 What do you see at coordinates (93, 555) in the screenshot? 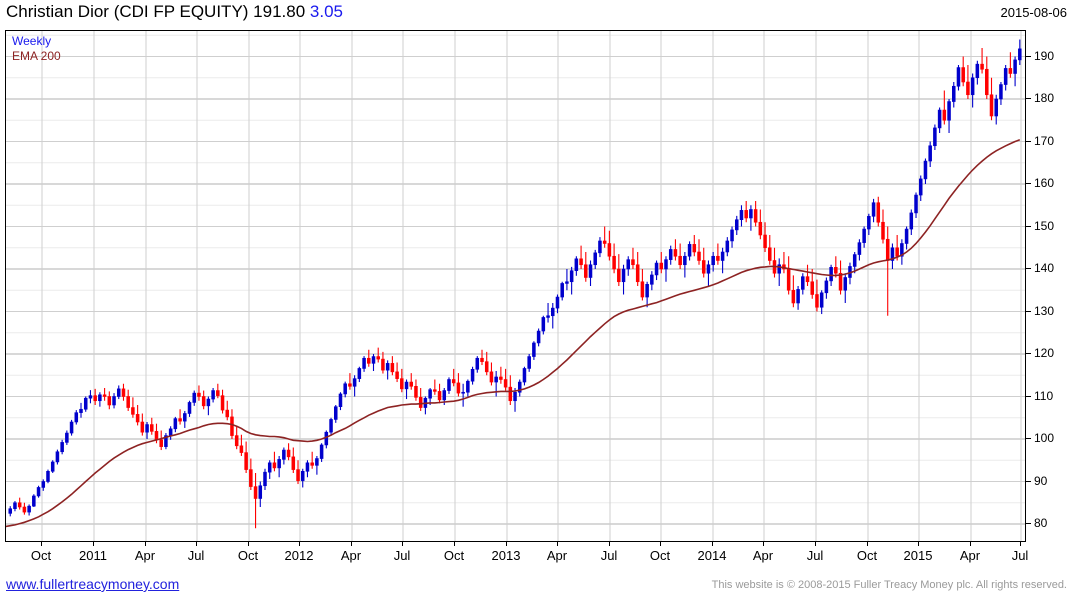
I see `x-tick-label: 2011` at bounding box center [93, 555].